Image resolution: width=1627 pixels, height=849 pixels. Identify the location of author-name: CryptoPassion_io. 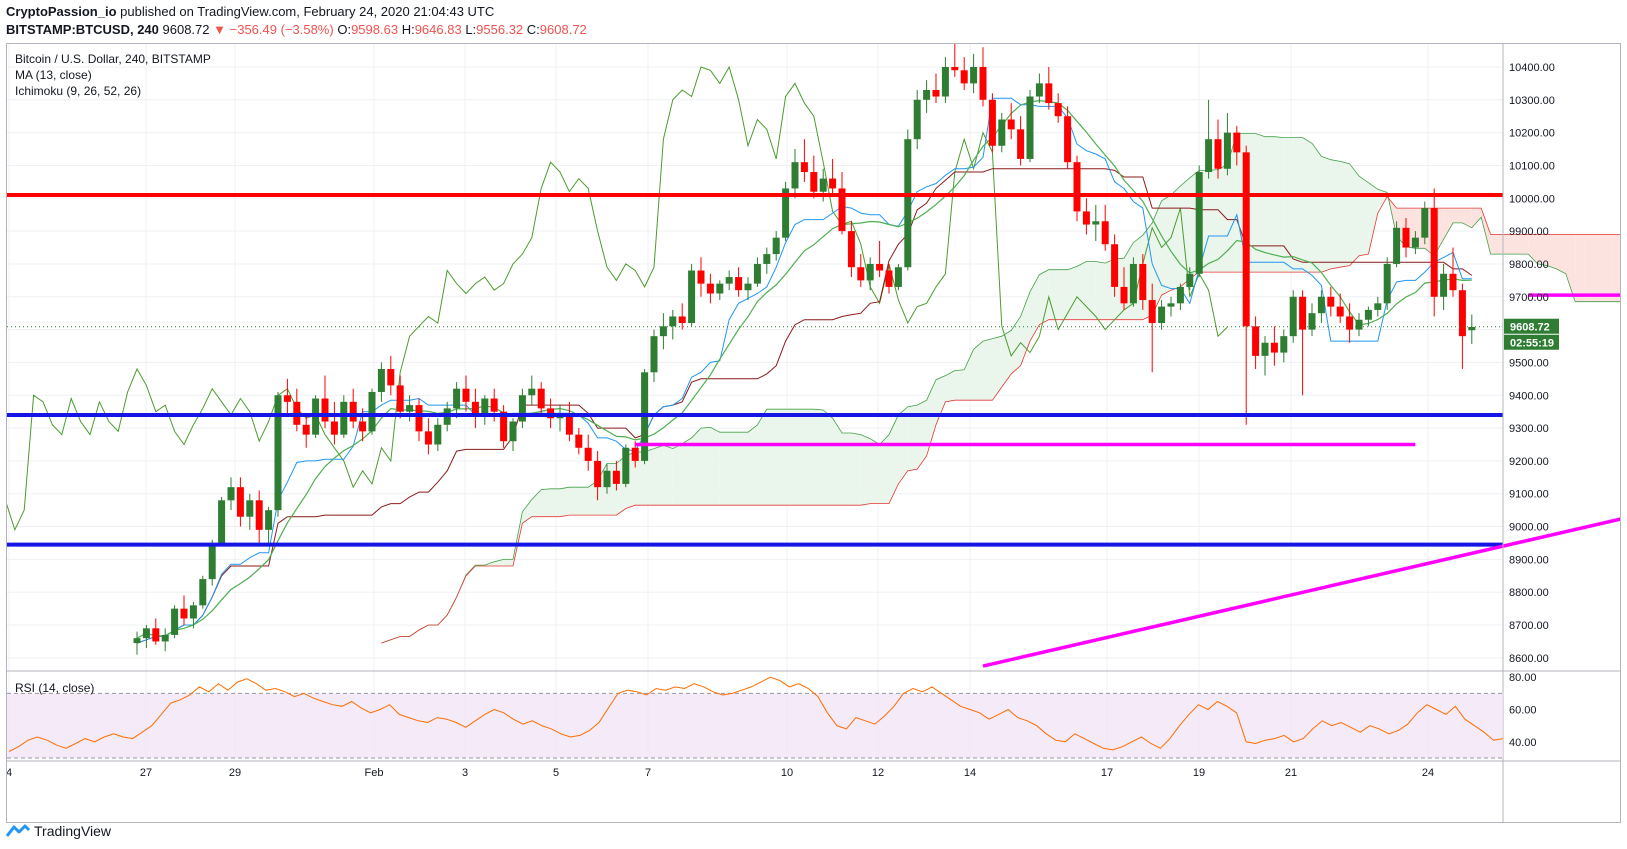
(61, 11).